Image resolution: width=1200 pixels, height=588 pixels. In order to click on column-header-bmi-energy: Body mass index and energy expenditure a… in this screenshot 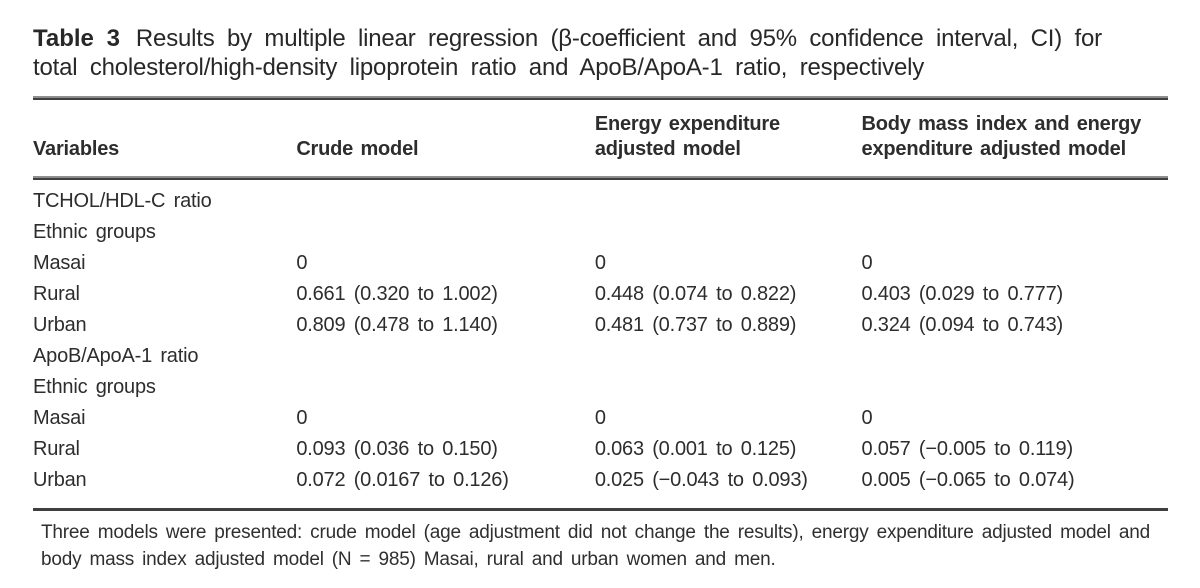, I will do `click(1001, 136)`.